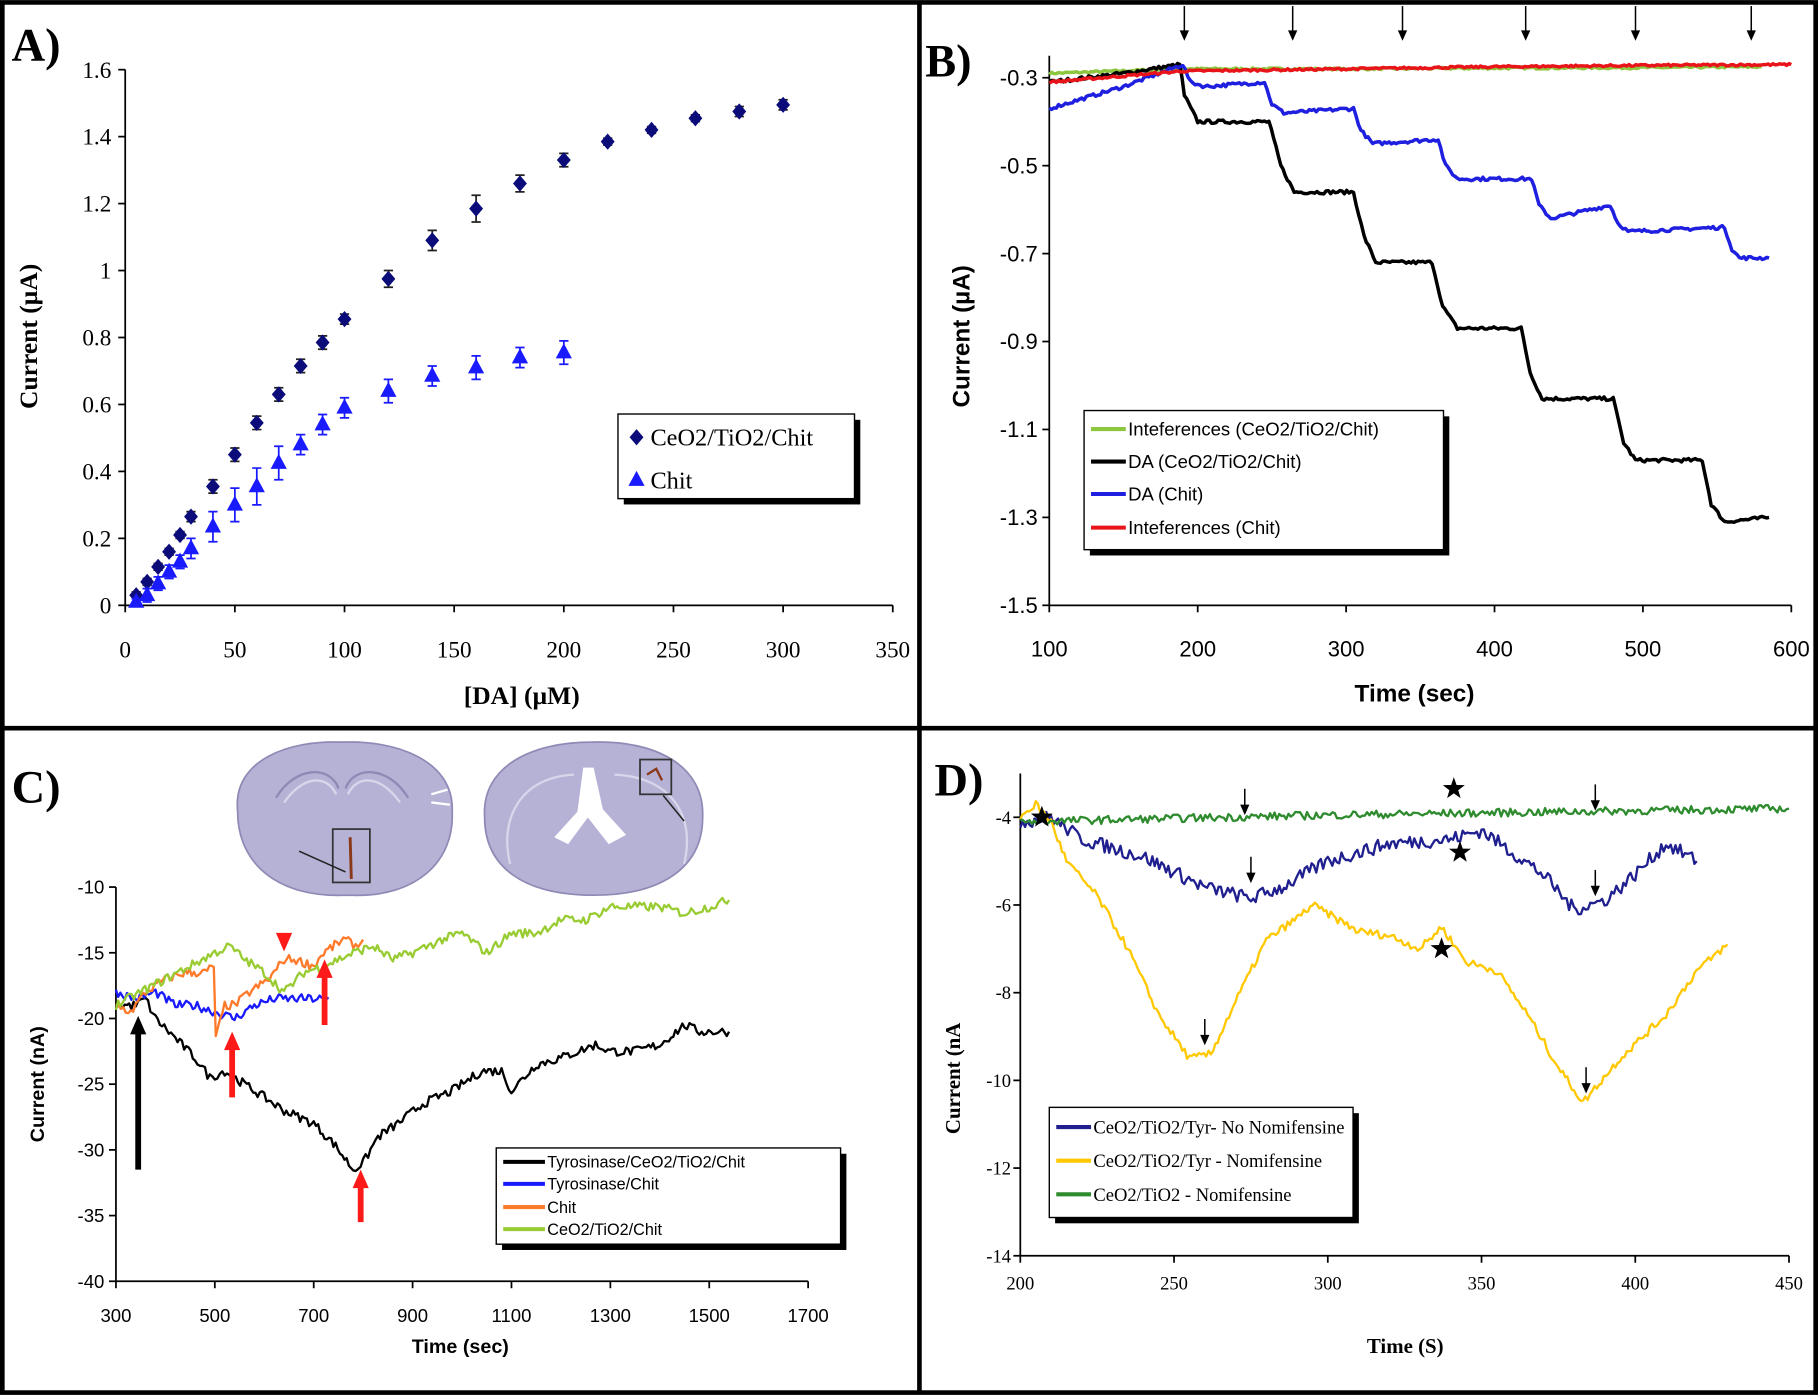  I want to click on x-axis-label: [DA] (µM), so click(522, 695).